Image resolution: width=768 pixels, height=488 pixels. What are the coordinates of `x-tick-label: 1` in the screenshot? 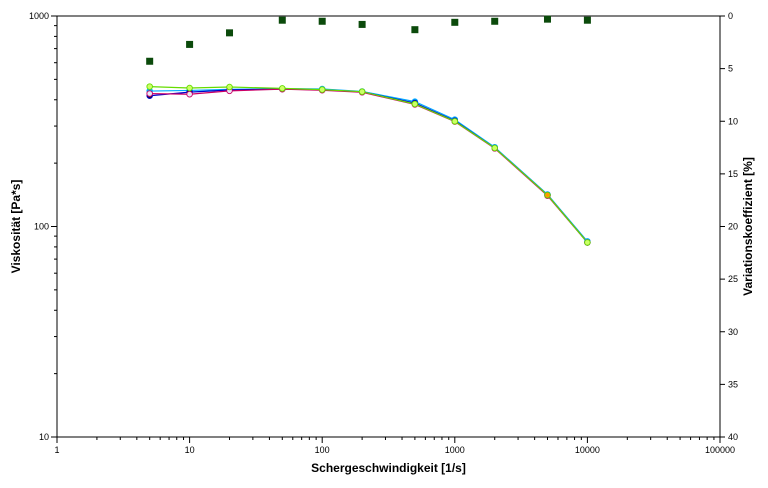 It's located at (56, 450).